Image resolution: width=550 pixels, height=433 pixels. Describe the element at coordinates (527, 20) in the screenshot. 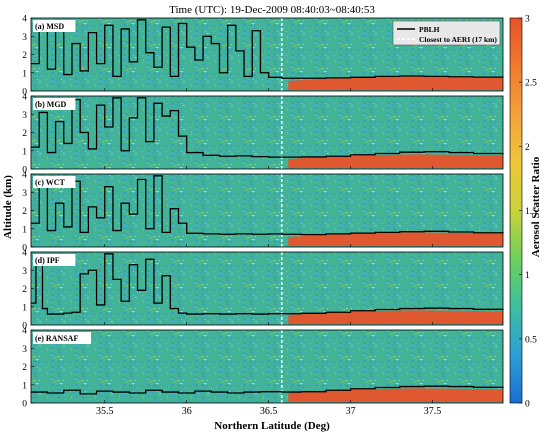

I see `colorbar-tick-label: 3` at that location.